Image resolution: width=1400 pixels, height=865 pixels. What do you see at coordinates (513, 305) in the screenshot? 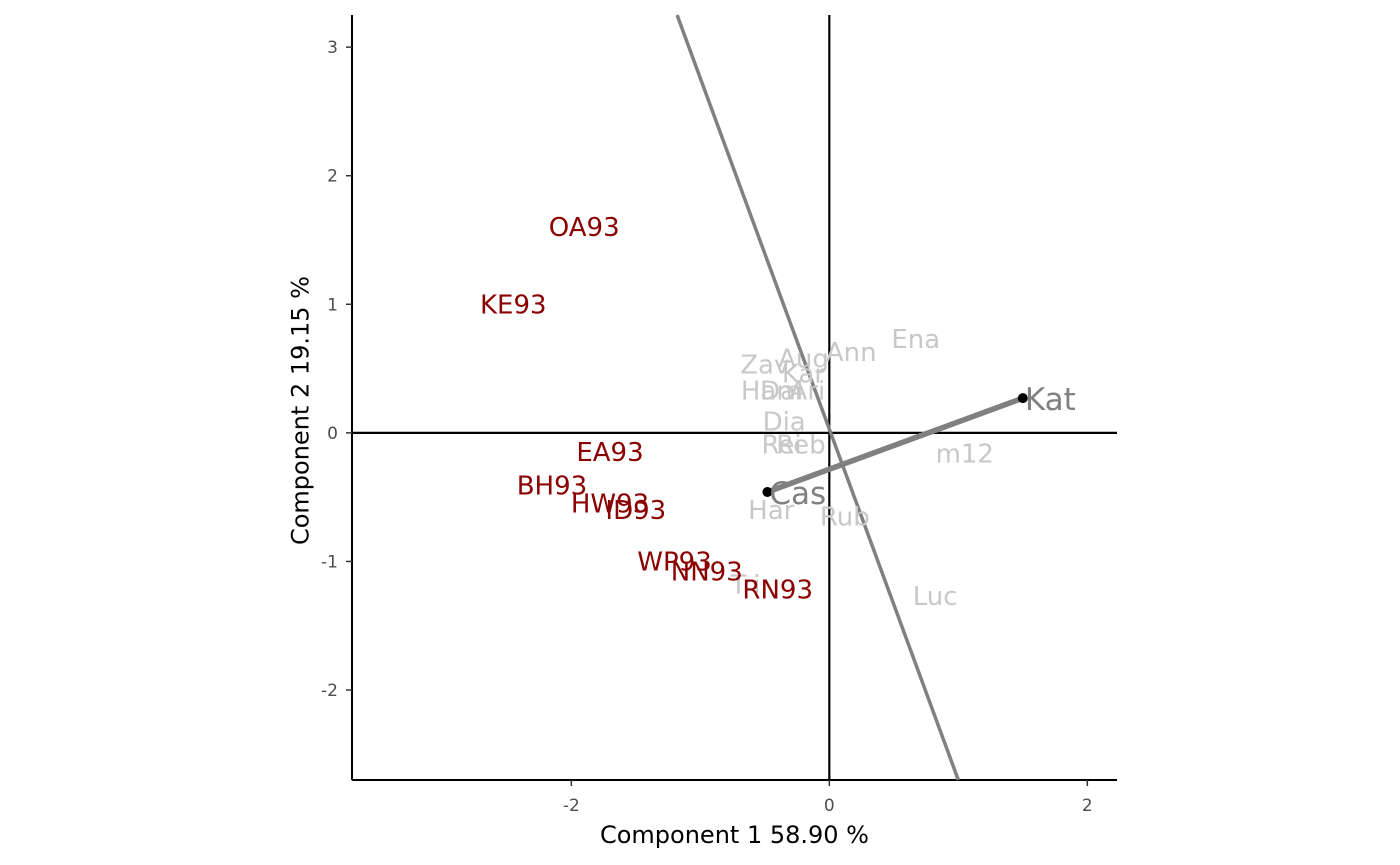
I see `environment-label: KE93` at bounding box center [513, 305].